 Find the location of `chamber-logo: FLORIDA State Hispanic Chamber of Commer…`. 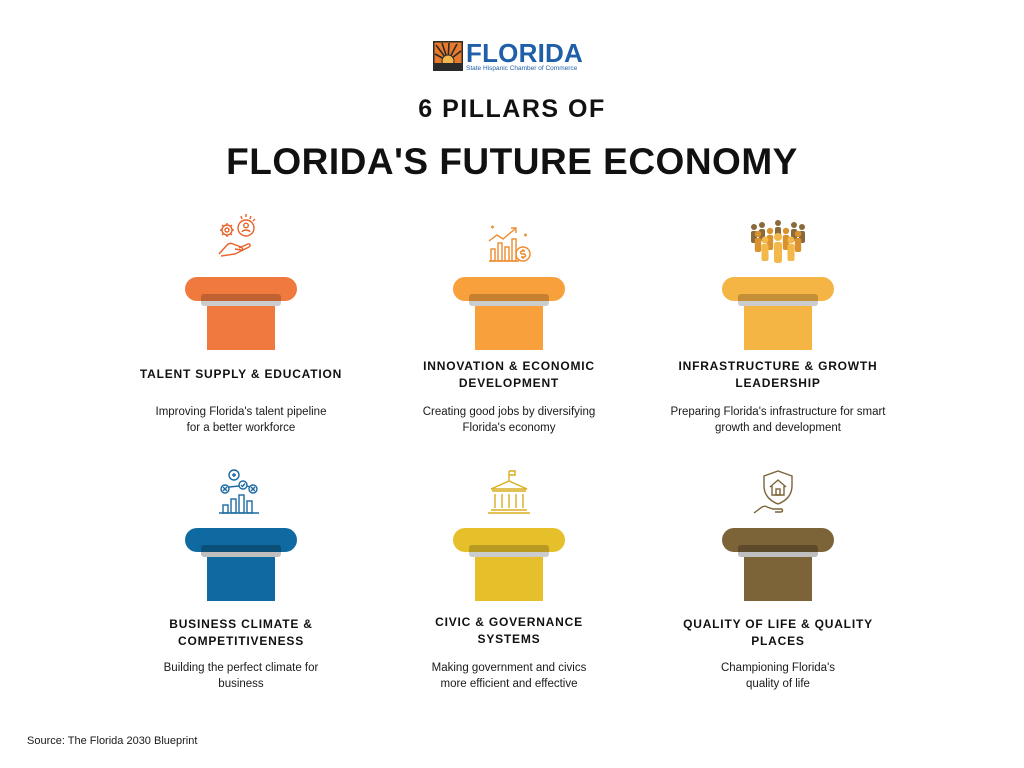

chamber-logo: FLORIDA State Hispanic Chamber of Commer… is located at coordinates (513, 55).